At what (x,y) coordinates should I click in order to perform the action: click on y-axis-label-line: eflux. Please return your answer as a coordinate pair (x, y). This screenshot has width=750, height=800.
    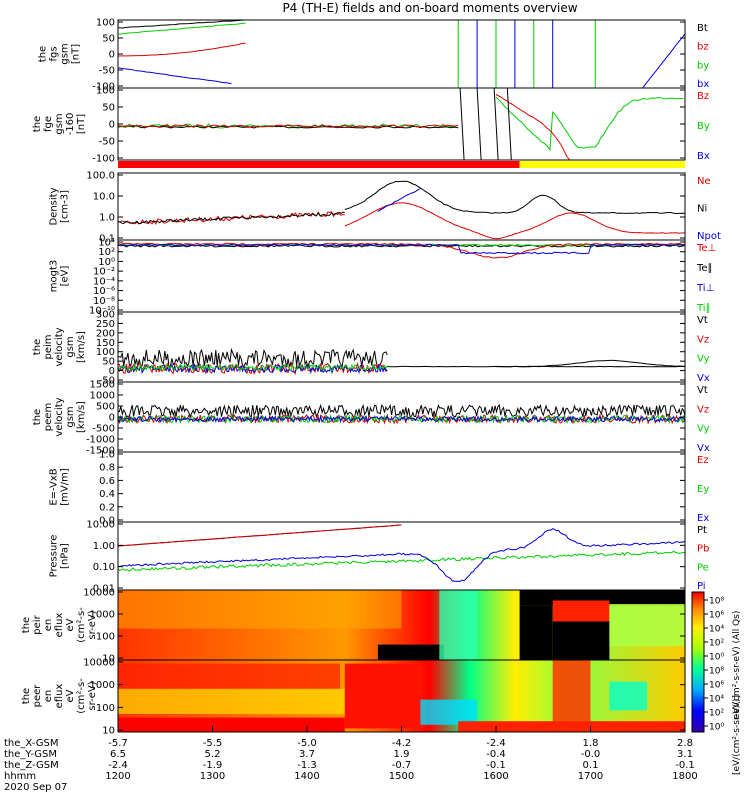
    Looking at the image, I should click on (59, 696).